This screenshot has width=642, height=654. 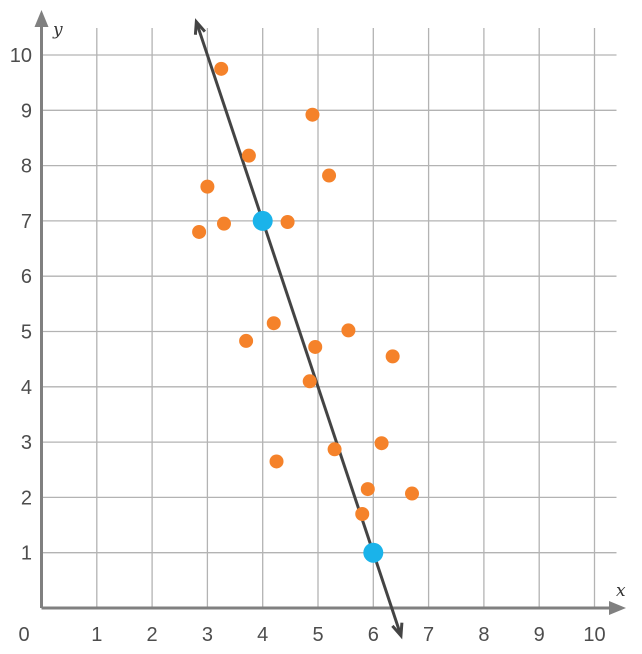 What do you see at coordinates (26, 277) in the screenshot?
I see `y-tick-label: 6` at bounding box center [26, 277].